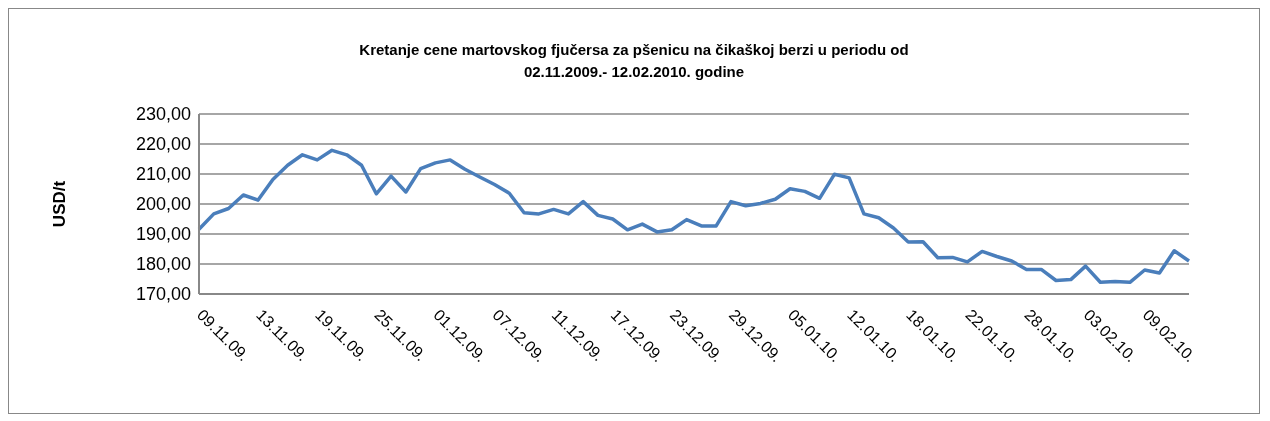  What do you see at coordinates (634, 61) in the screenshot?
I see `chart-title: Kretanje cene martovskog fjučersa za pšenicu na čikaškoj berzi u periodu od 02.11.2009.- 12.02.2010. godine` at bounding box center [634, 61].